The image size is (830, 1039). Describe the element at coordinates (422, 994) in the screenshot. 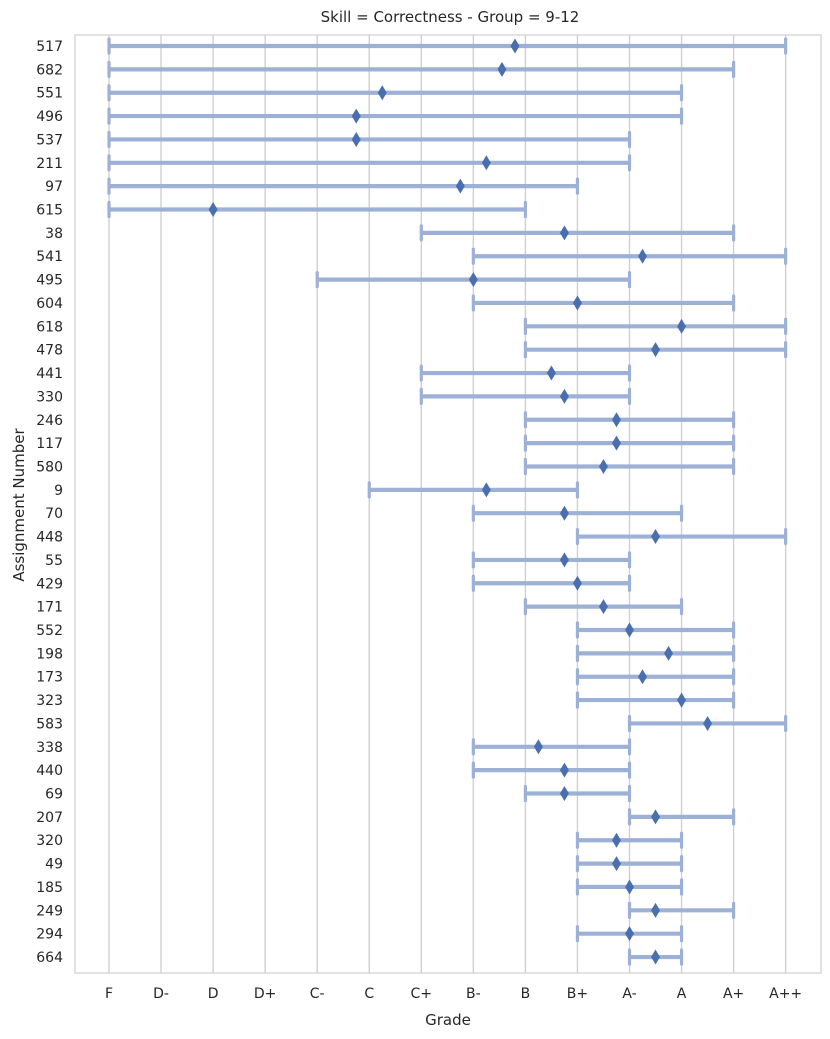

I see `x-tick-label: C+` at that location.